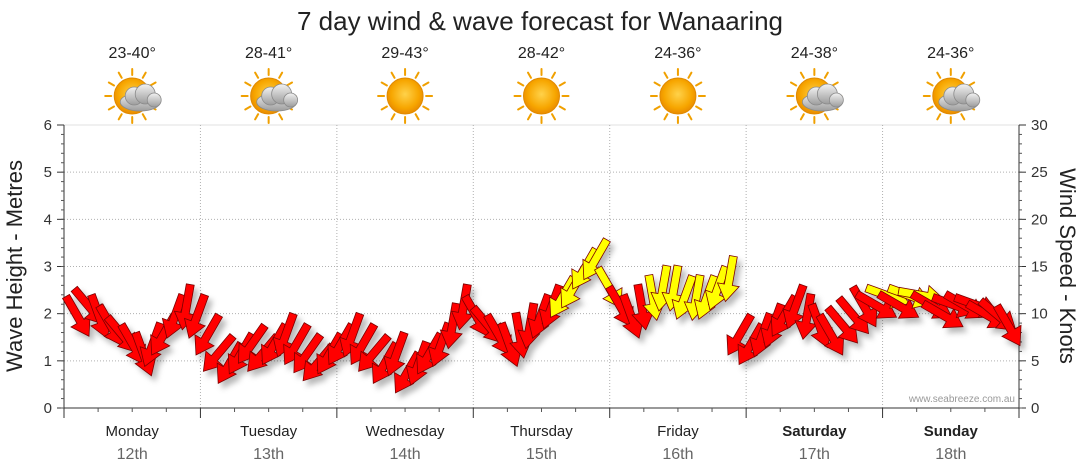 Image resolution: width=1080 pixels, height=475 pixels. Describe the element at coordinates (268, 53) in the screenshot. I see `temp-range-label: 28-41°` at that location.